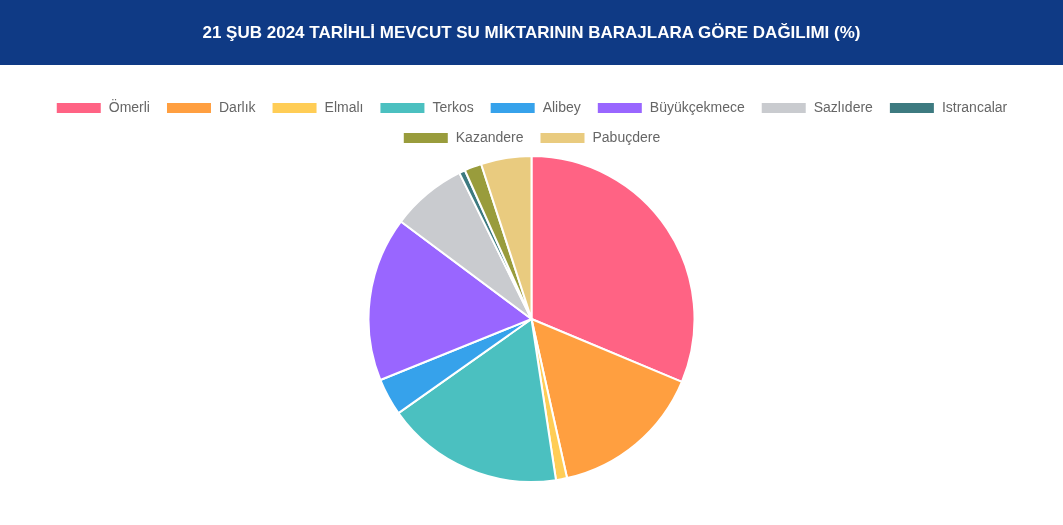 This screenshot has height=525, width=1063. What do you see at coordinates (843, 106) in the screenshot?
I see `legend-label: Sazlıdere` at bounding box center [843, 106].